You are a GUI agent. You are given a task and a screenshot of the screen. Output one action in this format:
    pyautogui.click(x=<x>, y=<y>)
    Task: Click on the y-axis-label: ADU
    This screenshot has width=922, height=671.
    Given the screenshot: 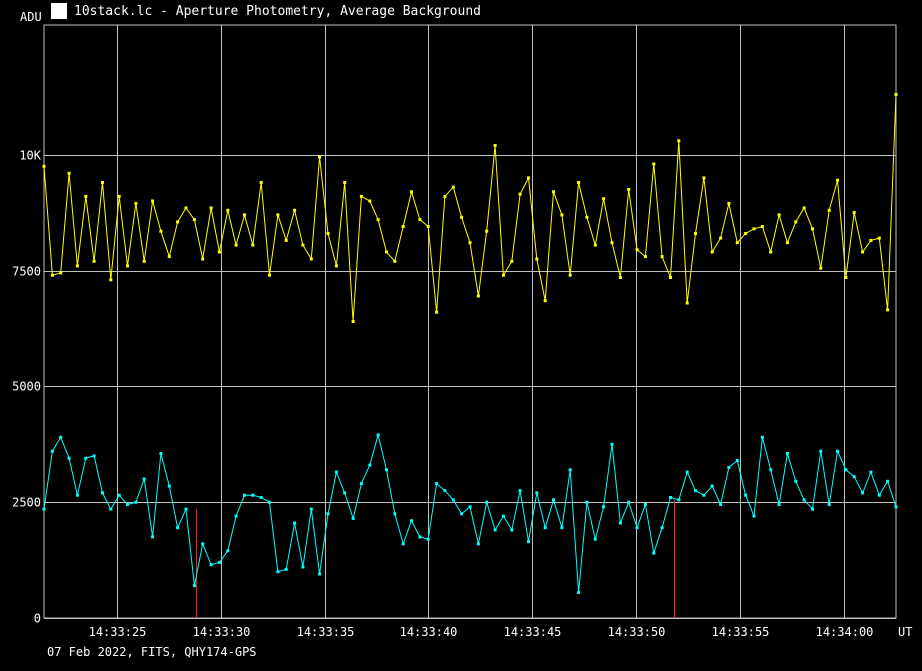 What is the action you would take?
    pyautogui.click(x=31, y=17)
    